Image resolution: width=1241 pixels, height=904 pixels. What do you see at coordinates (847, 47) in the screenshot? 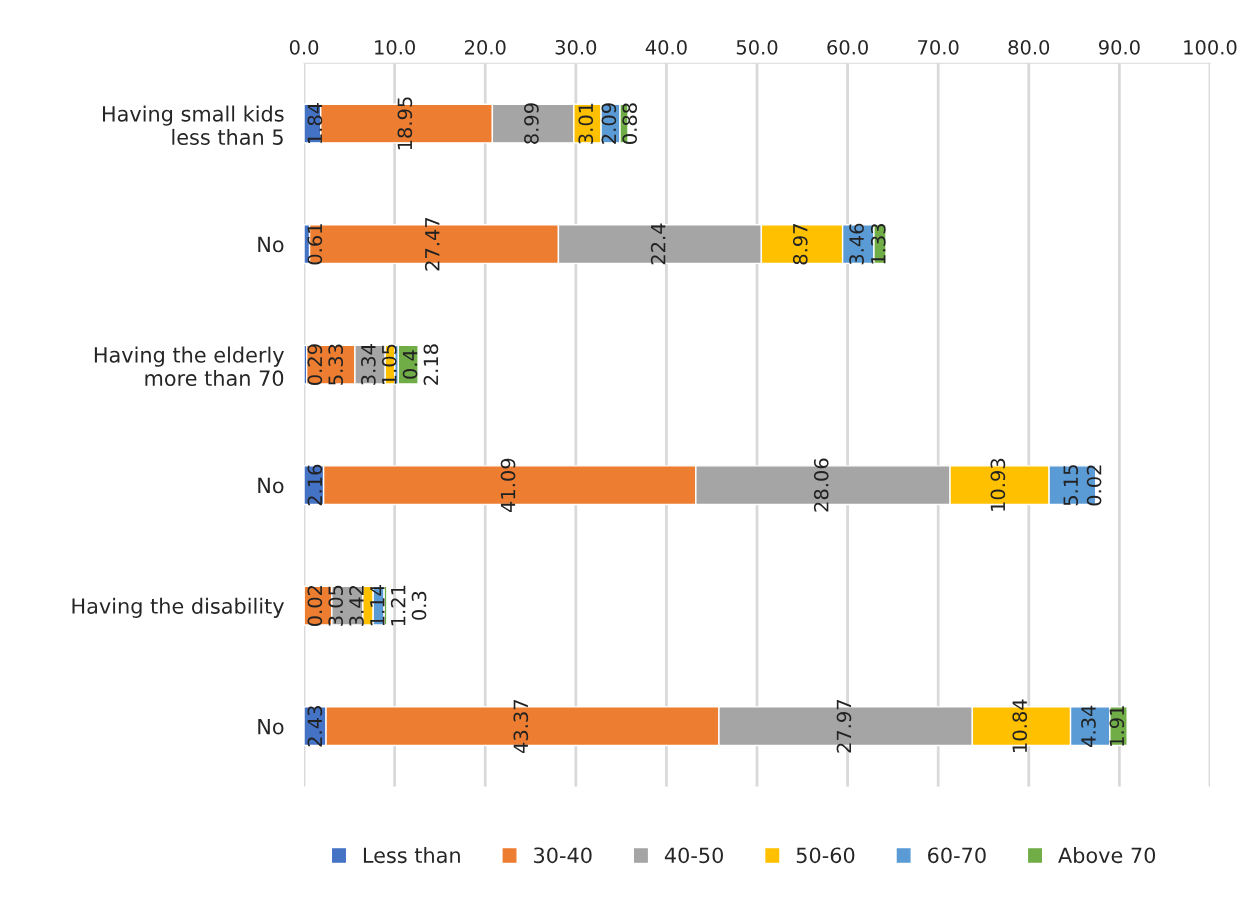
I see `x-tick-label: 60.0` at bounding box center [847, 47].